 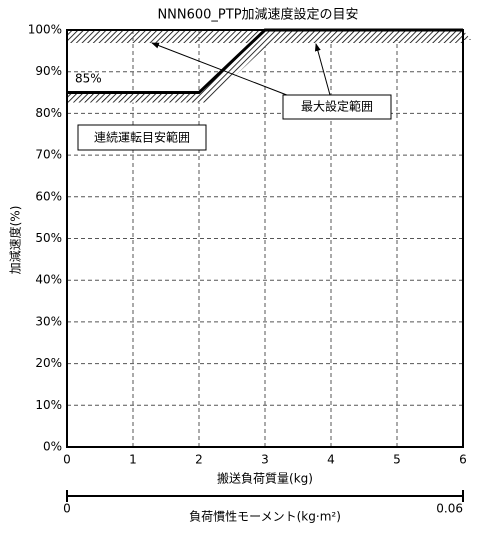 I want to click on annotation: 85%, so click(x=88, y=79).